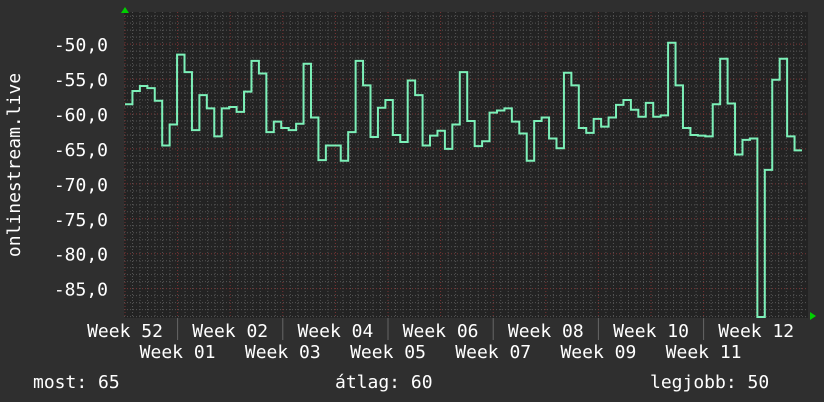  I want to click on y-axis-ticks: -50,0 -55,0 -60,0 -65,0 -70,0 -75,0 -80,0 -85,0, so click(81, 168).